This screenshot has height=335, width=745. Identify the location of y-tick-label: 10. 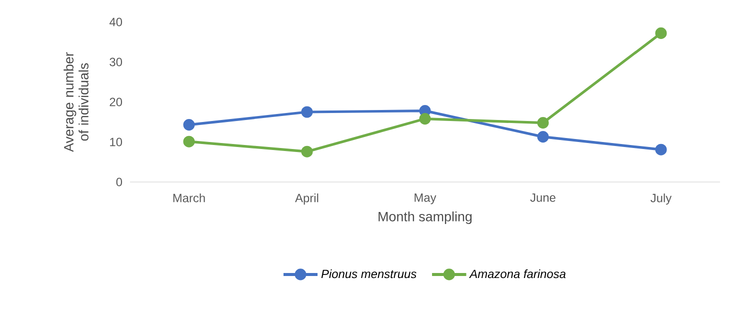
(116, 142).